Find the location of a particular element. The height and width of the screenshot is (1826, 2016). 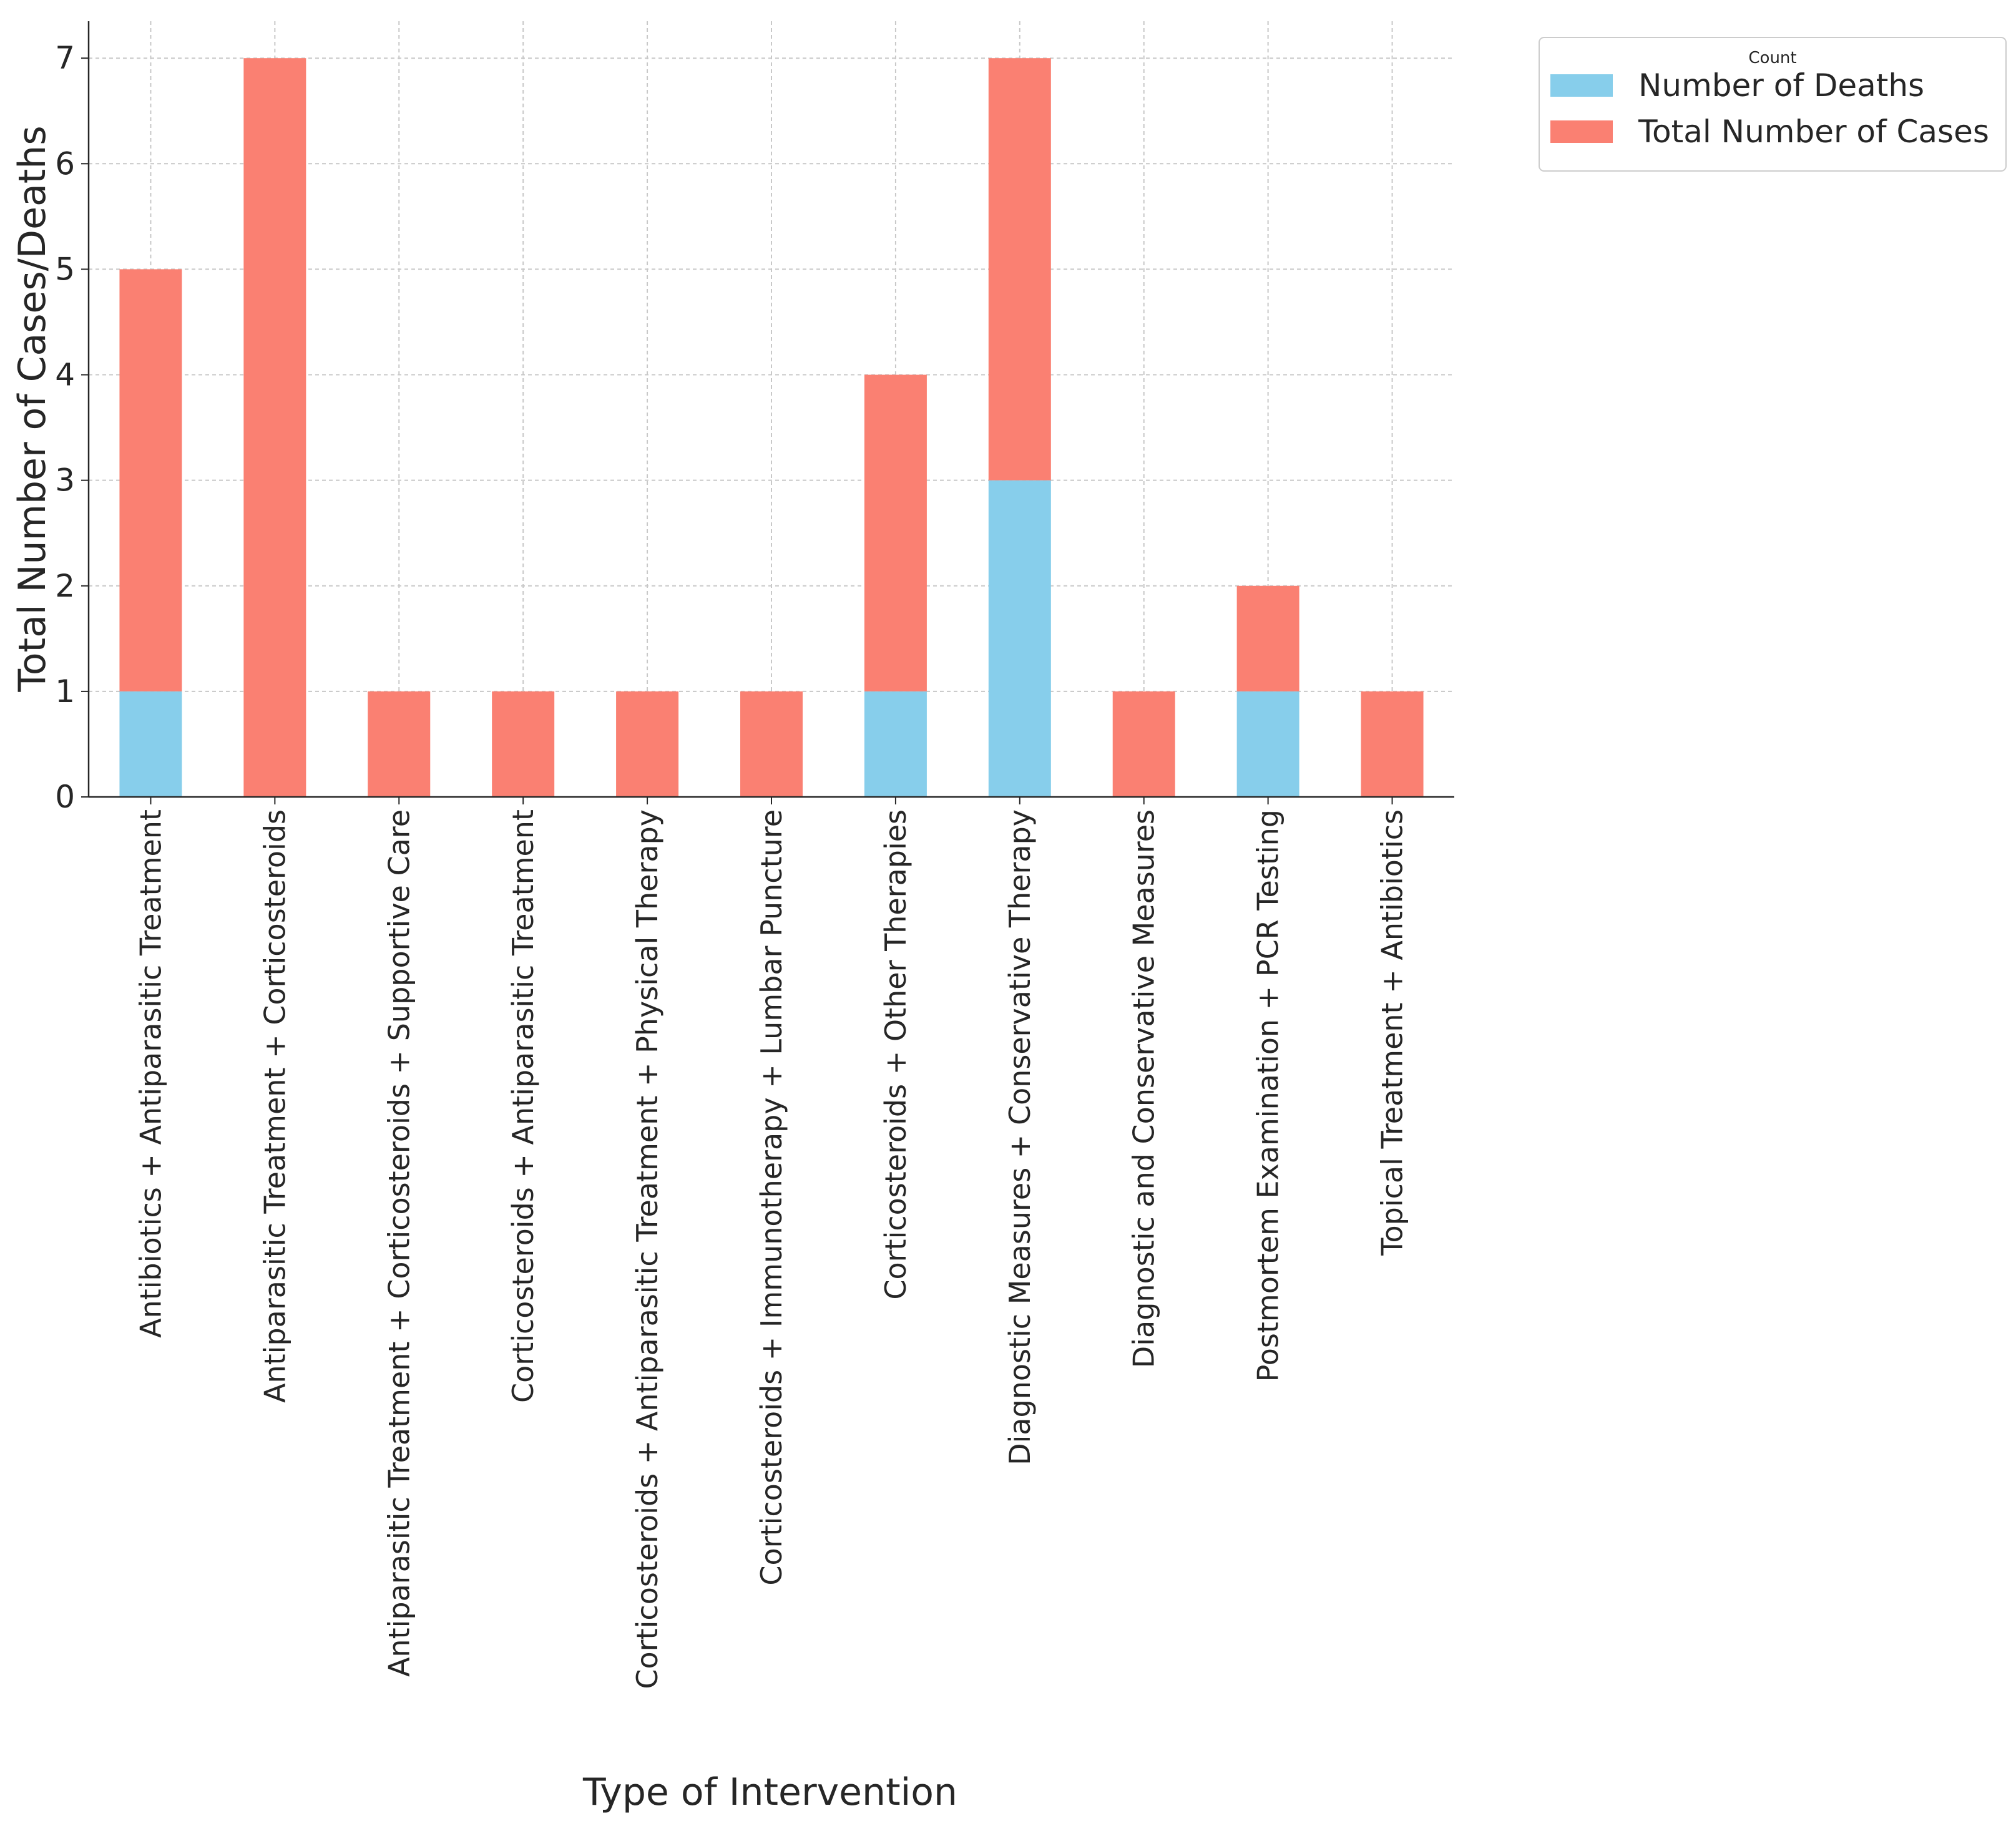

legend-label: Number of Deaths is located at coordinates (1781, 85).